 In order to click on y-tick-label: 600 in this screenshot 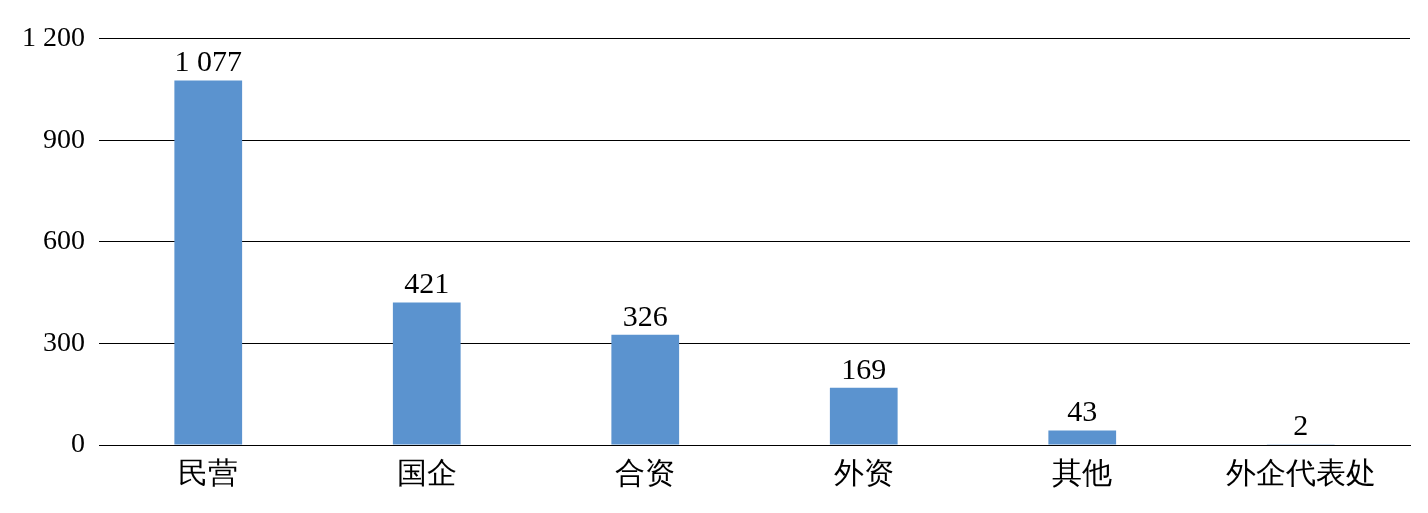, I will do `click(64, 240)`.